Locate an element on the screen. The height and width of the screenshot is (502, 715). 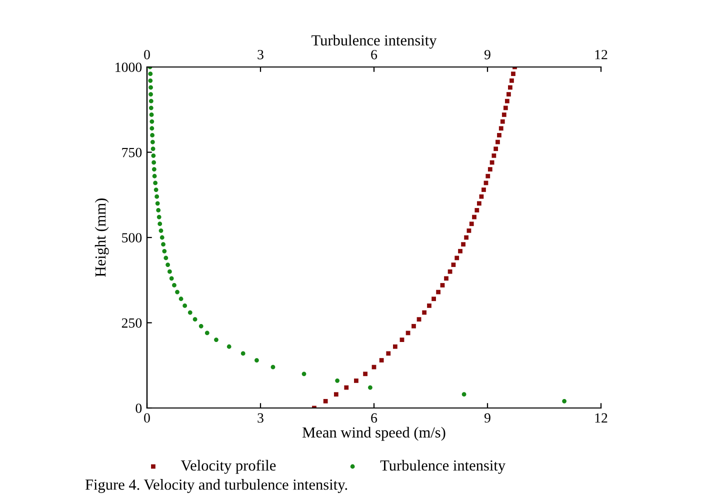
y-tick-label: 500 is located at coordinates (132, 237).